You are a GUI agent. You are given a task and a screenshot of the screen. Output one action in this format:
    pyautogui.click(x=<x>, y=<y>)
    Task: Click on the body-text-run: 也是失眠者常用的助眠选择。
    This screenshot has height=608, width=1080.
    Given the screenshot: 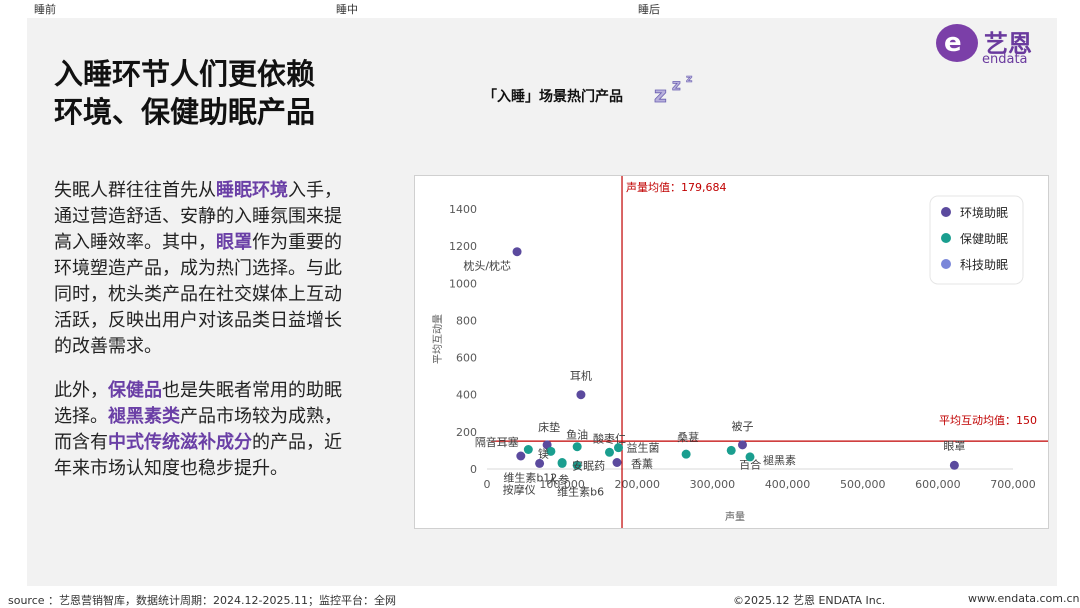 What is the action you would take?
    pyautogui.click(x=198, y=403)
    